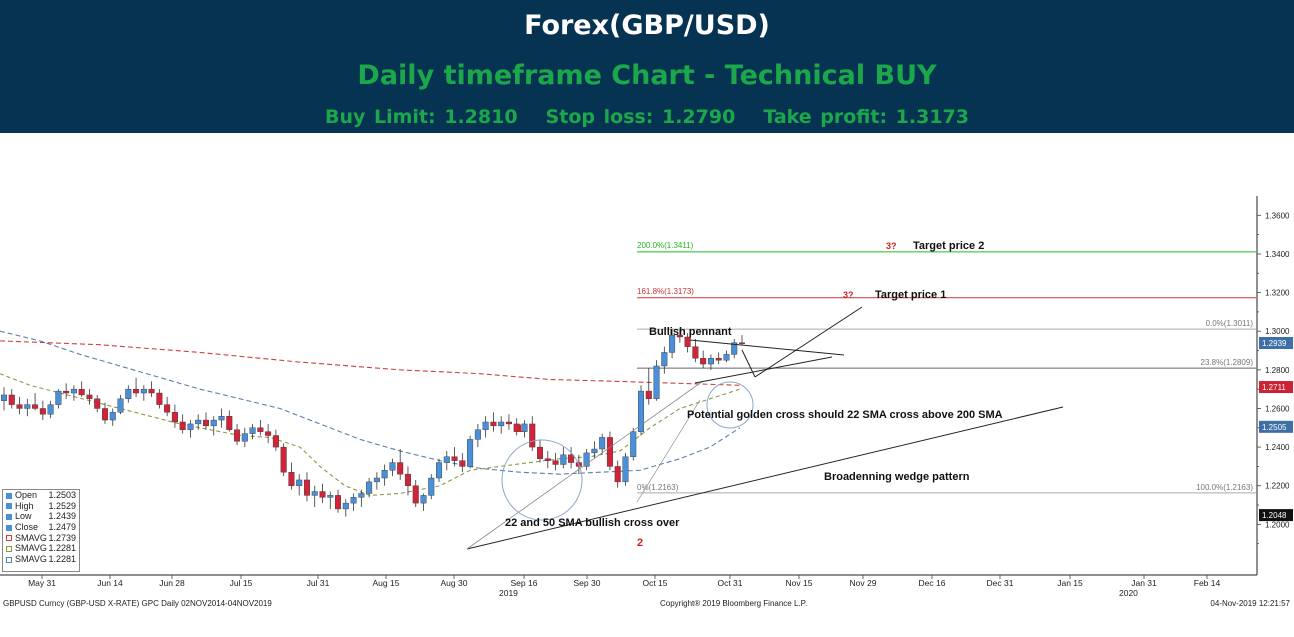 This screenshot has width=1294, height=637. What do you see at coordinates (734, 603) in the screenshot?
I see `footer-copyright: Copyright® 2019 Bloomberg Finance L.P.` at bounding box center [734, 603].